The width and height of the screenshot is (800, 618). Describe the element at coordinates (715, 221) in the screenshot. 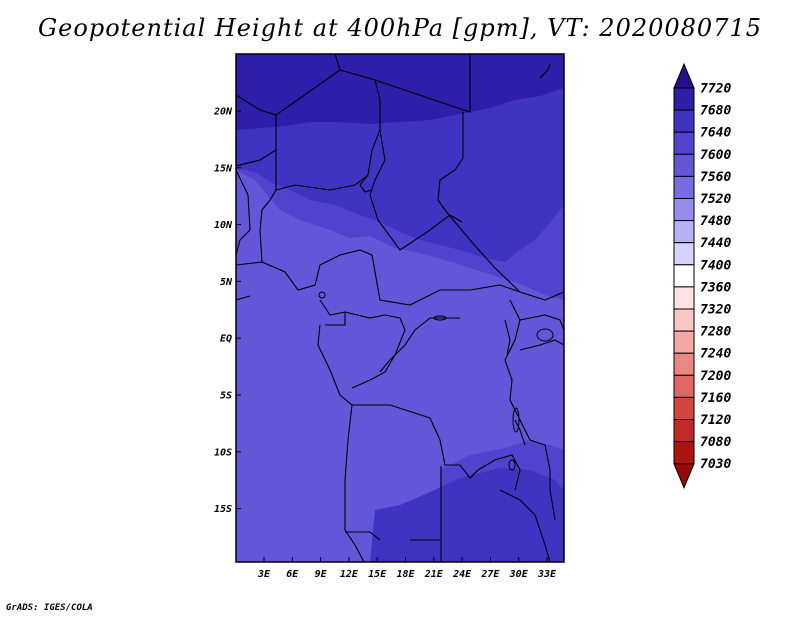

I see `colorbar-label: 7480` at that location.